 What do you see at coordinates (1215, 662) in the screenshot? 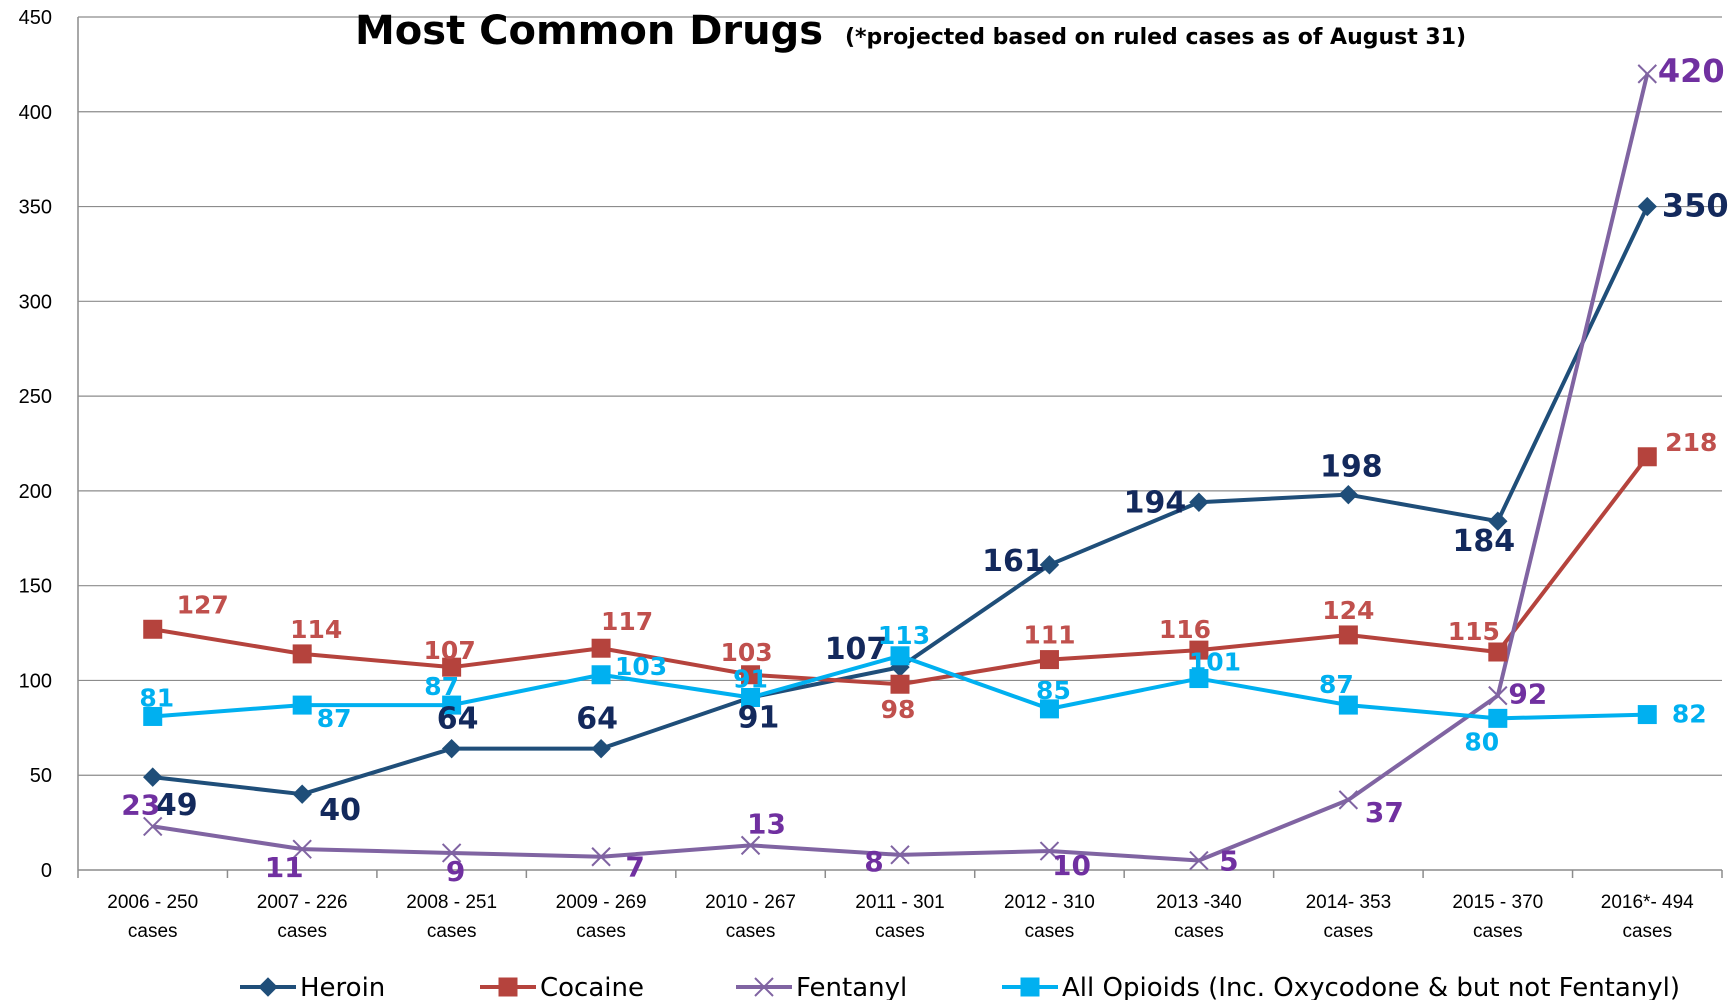
I see `data-label-all: 101` at bounding box center [1215, 662].